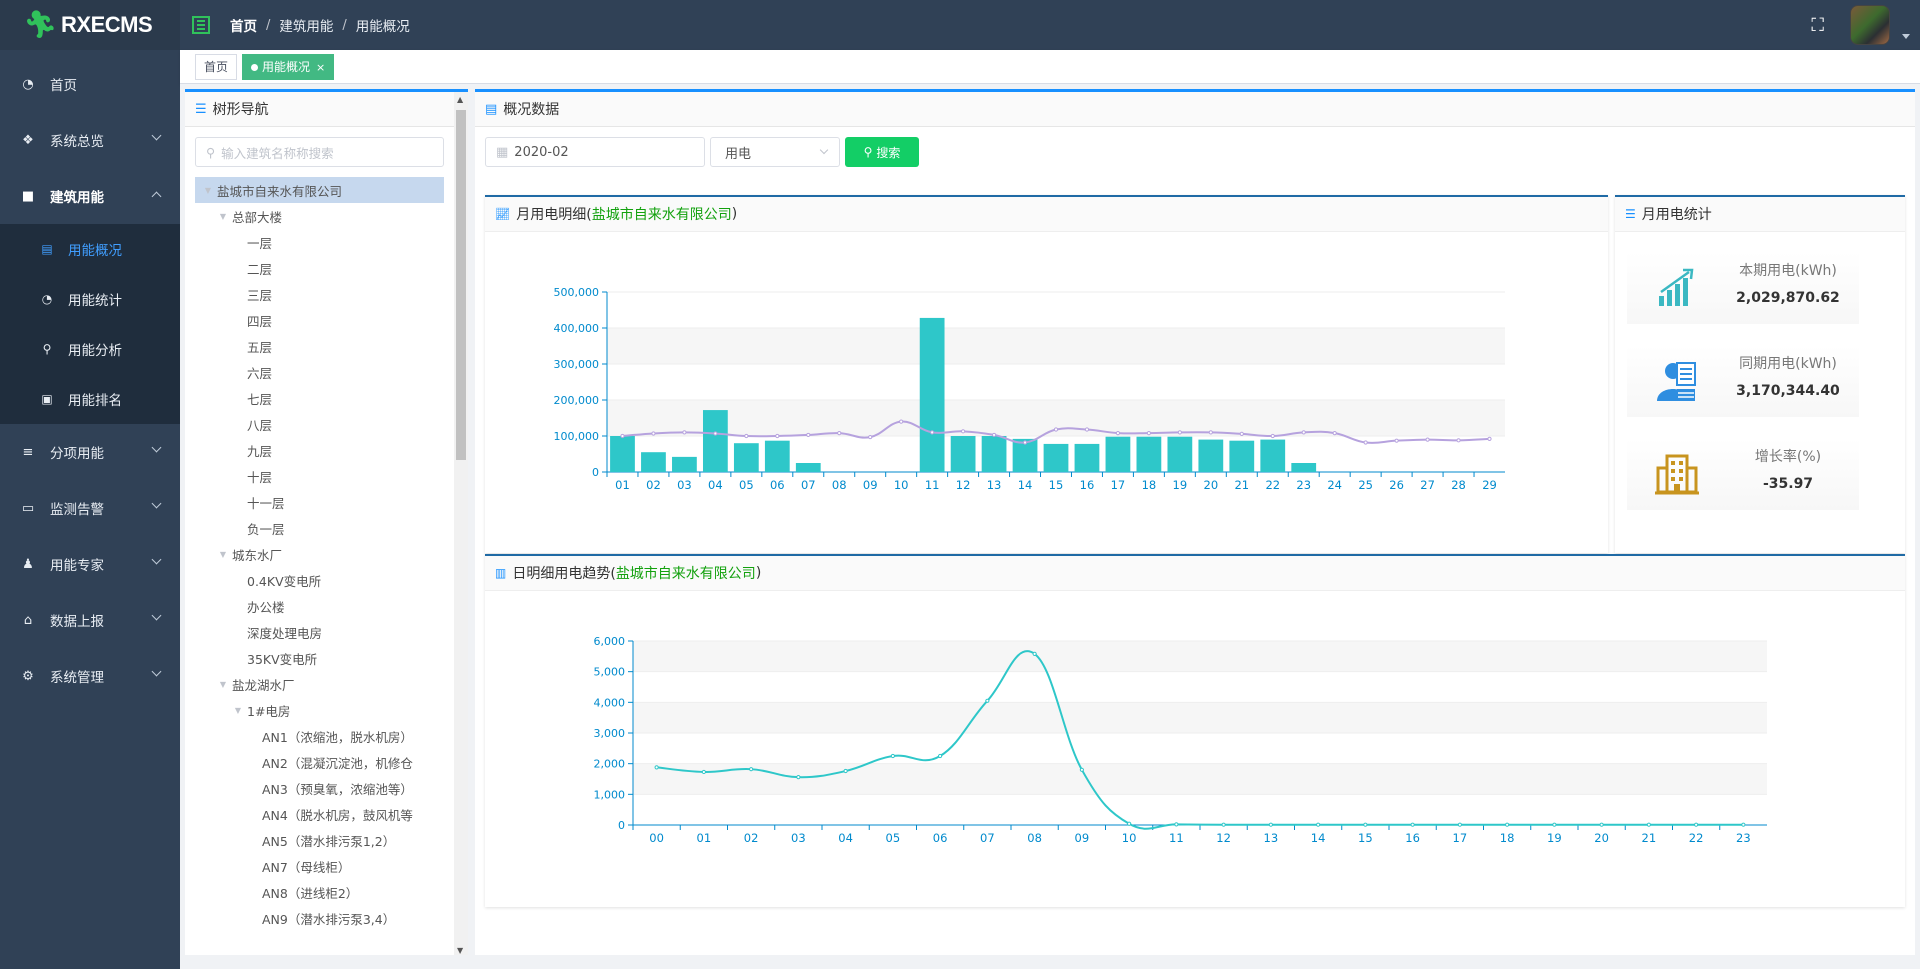 The width and height of the screenshot is (1920, 969). I want to click on scroll-down-icon: ▼, so click(460, 950).